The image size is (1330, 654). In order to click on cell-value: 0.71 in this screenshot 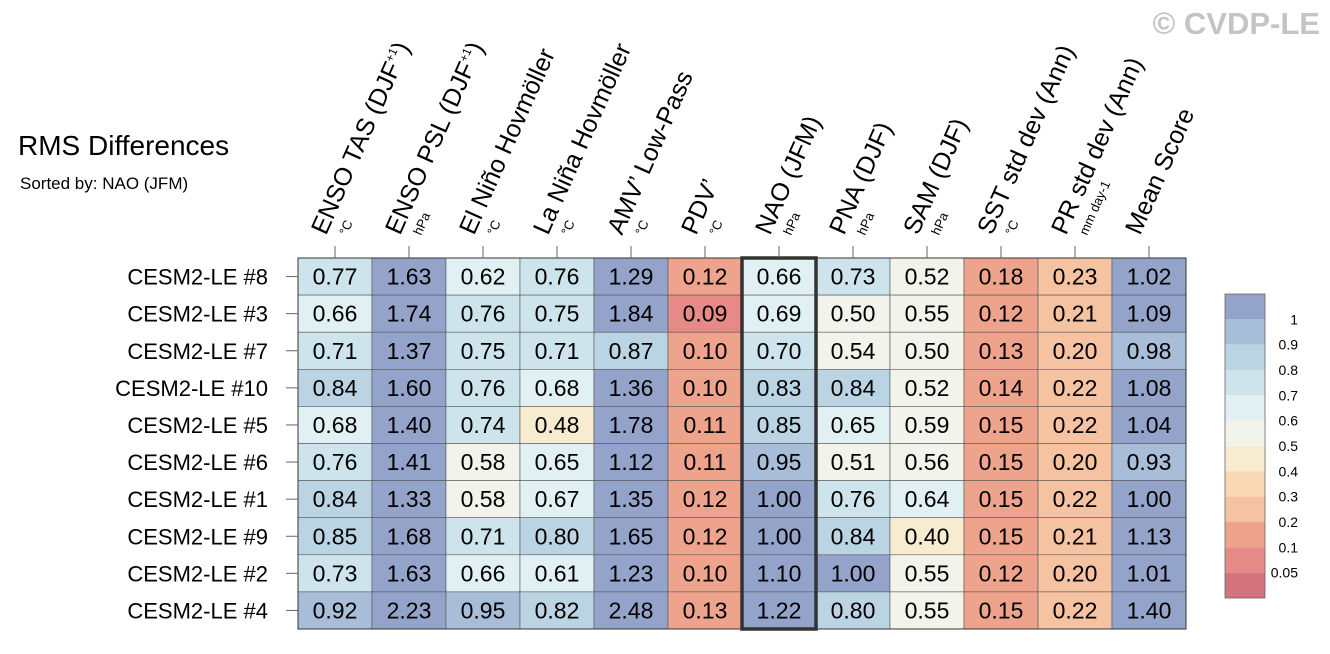, I will do `click(557, 351)`.